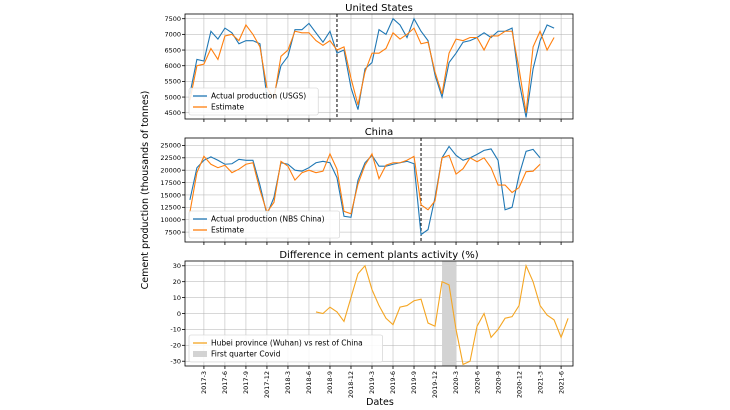 This screenshot has height=410, width=730. Describe the element at coordinates (172, 82) in the screenshot. I see `y-tick-label: 5500` at that location.